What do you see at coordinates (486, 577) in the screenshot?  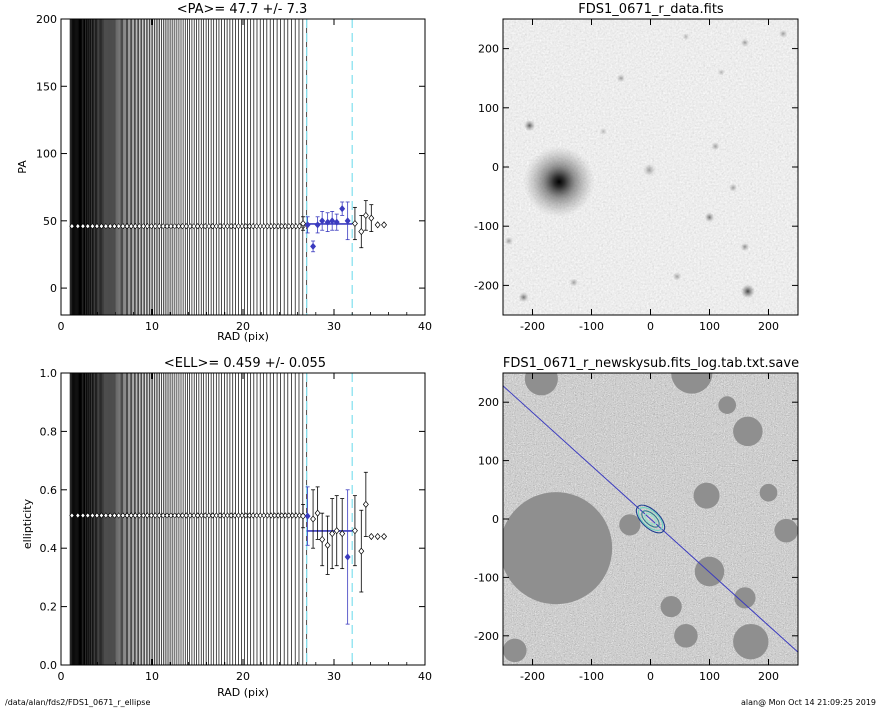 I see `model-image-ytick-label: -100` at bounding box center [486, 577].